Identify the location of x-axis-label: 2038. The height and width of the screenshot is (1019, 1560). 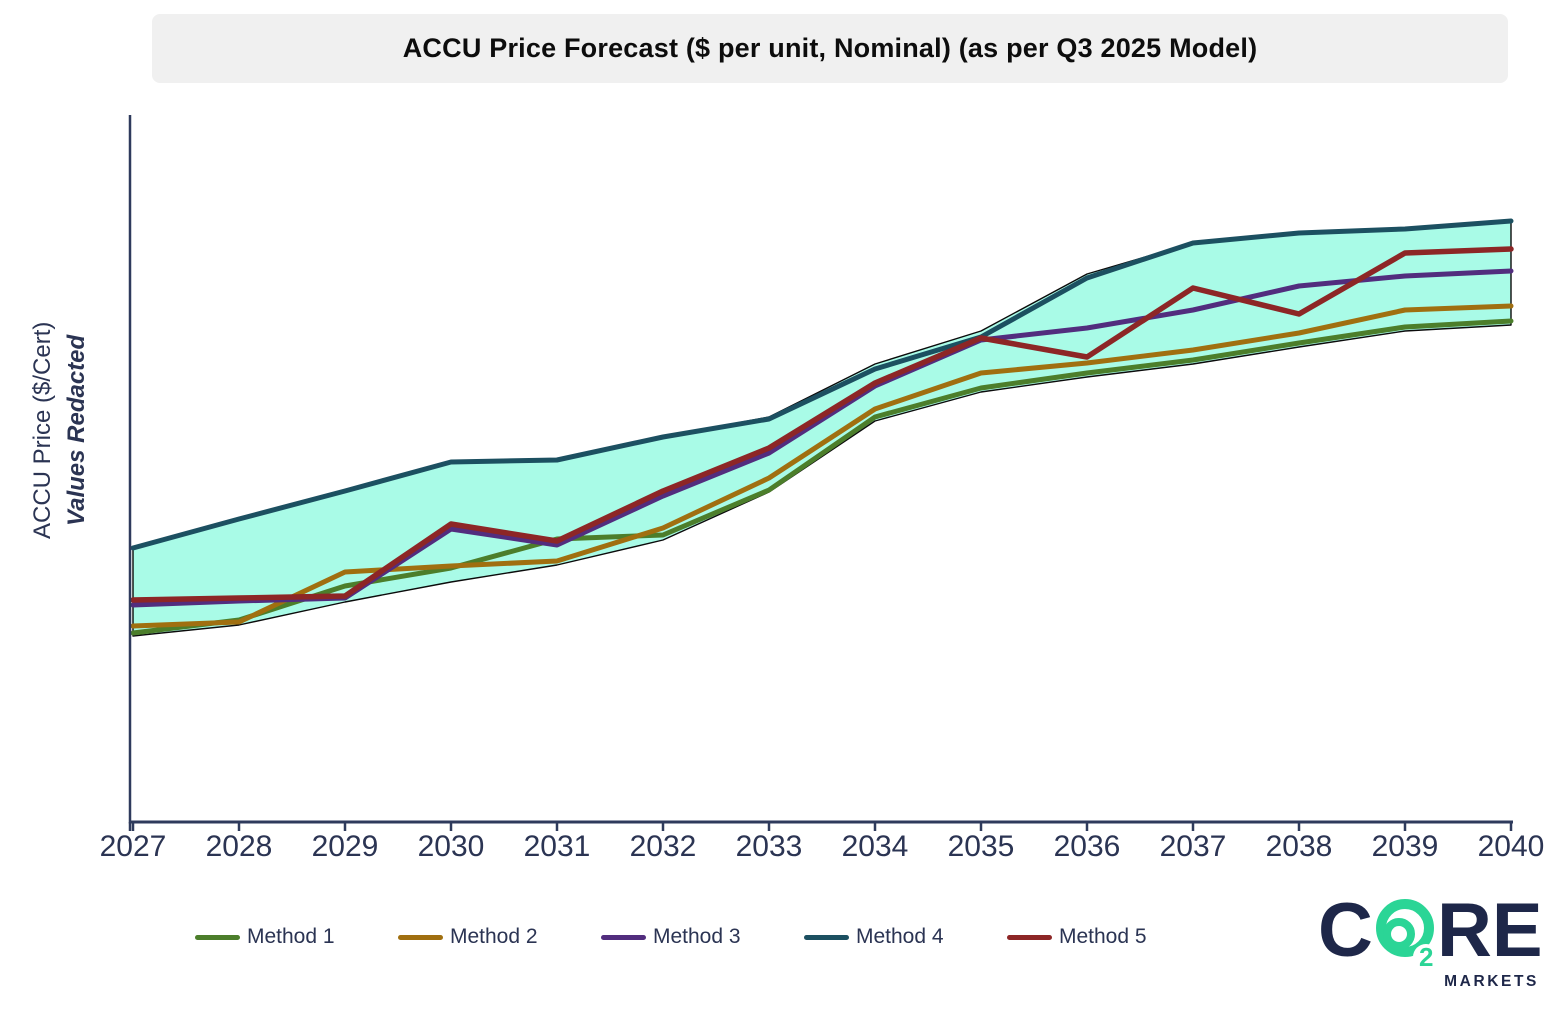
(1299, 846).